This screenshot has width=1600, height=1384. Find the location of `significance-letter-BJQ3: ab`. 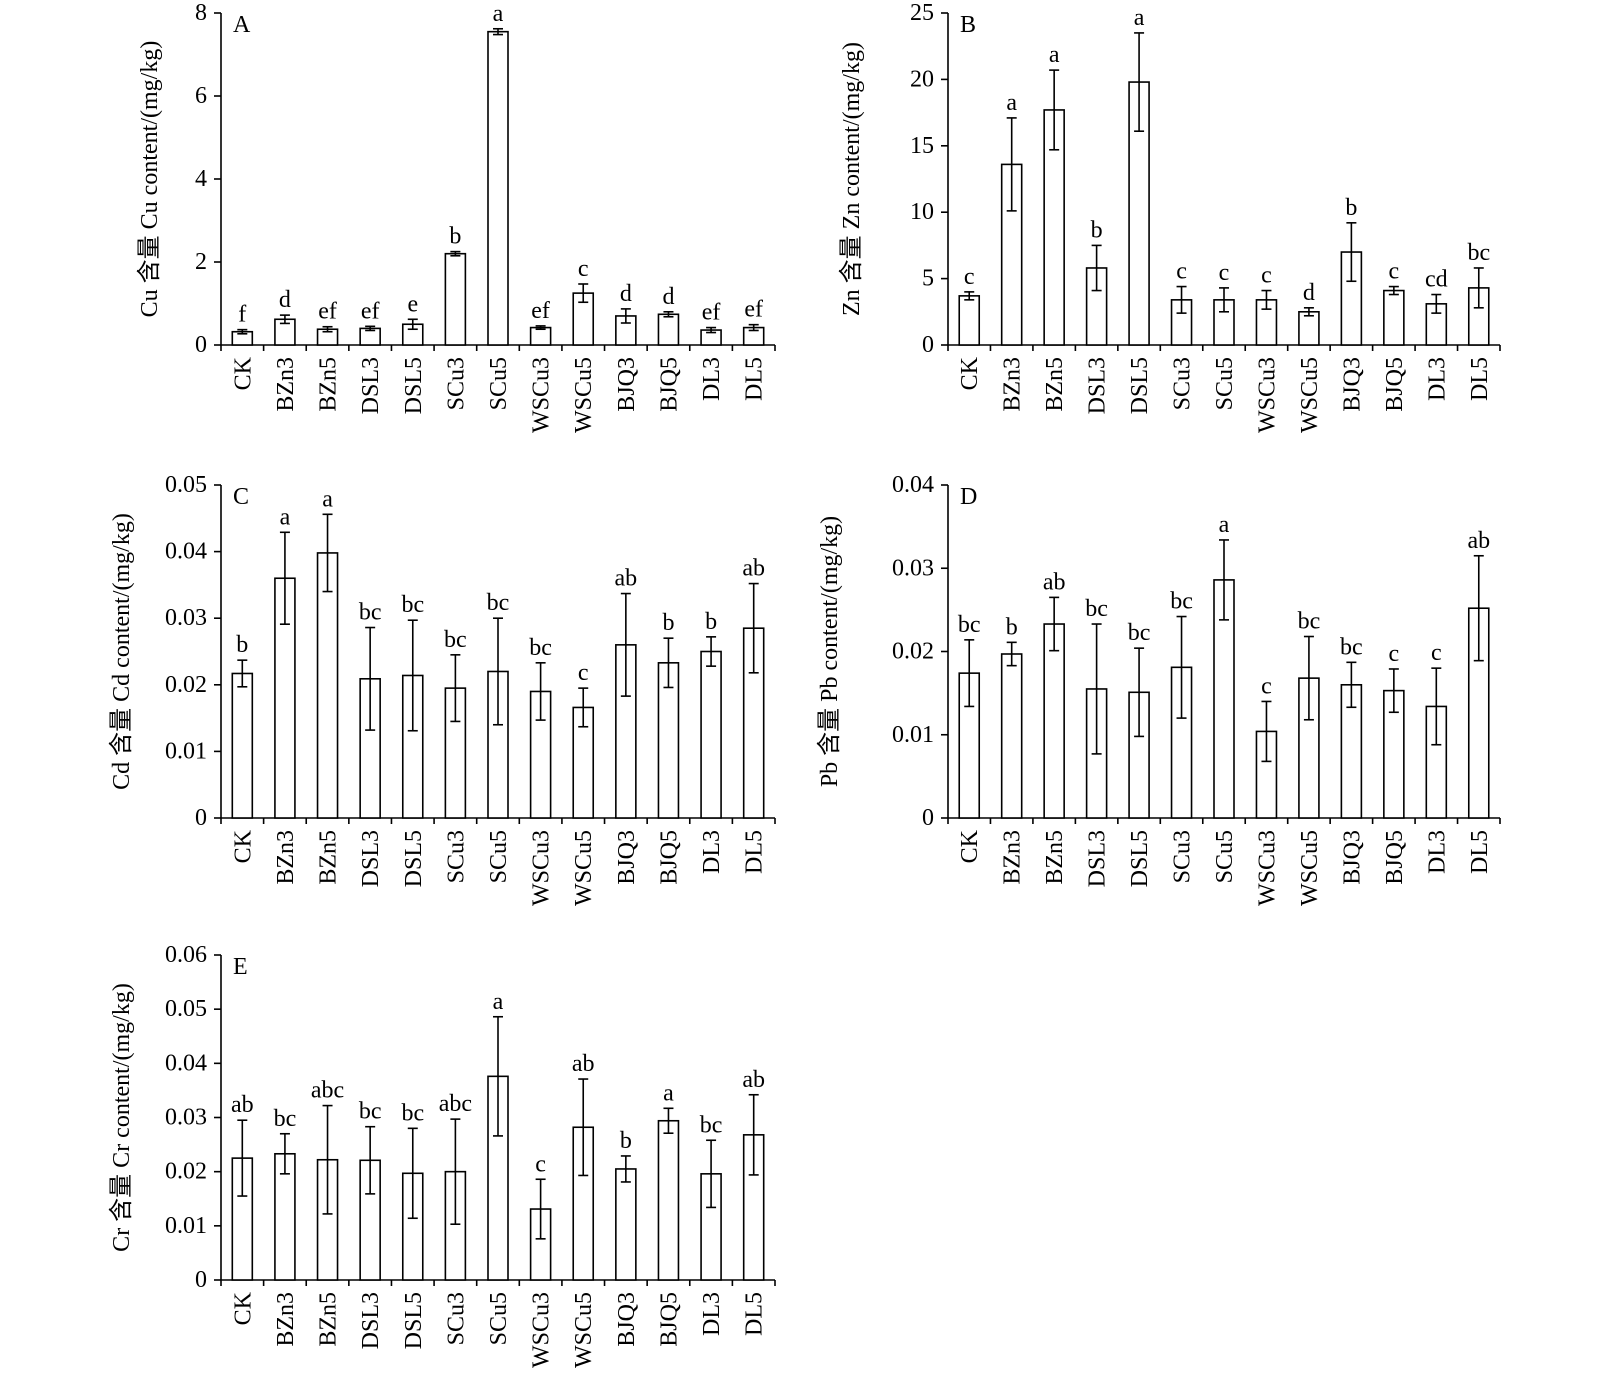

significance-letter-BJQ3: ab is located at coordinates (626, 579).